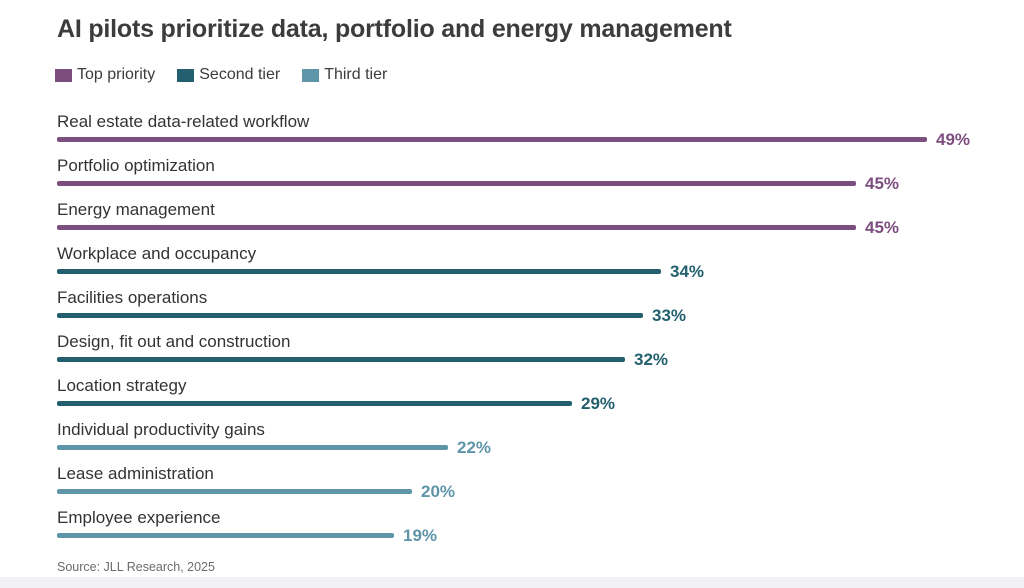  What do you see at coordinates (540, 491) in the screenshot?
I see `bar-track: 20%` at bounding box center [540, 491].